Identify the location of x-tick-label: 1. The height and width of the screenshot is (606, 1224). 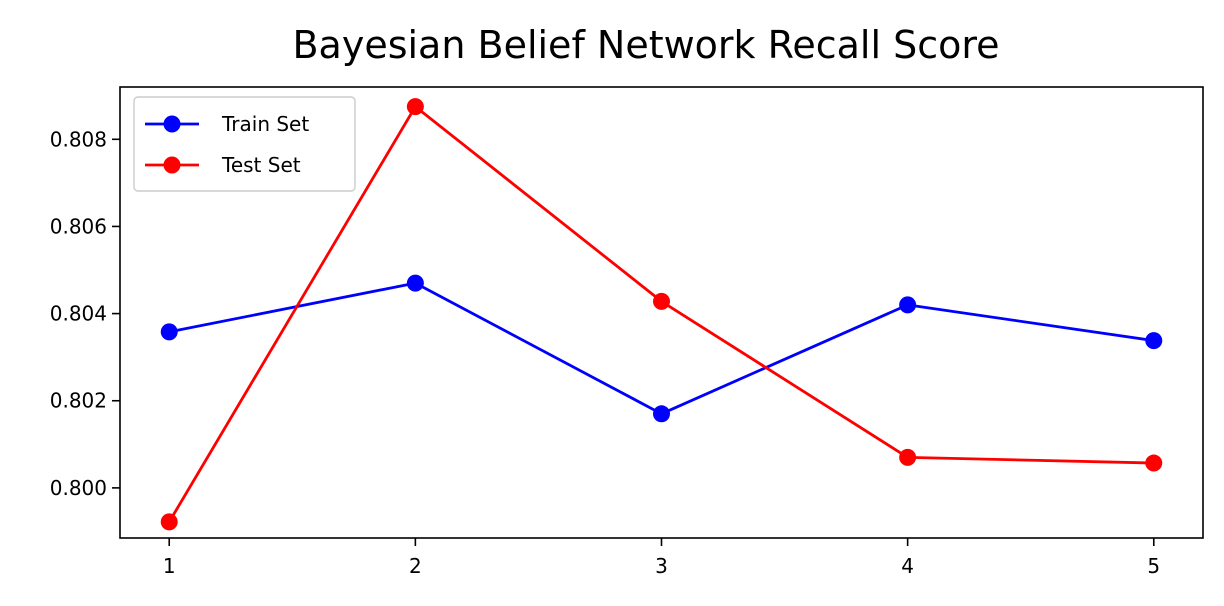
(169, 566).